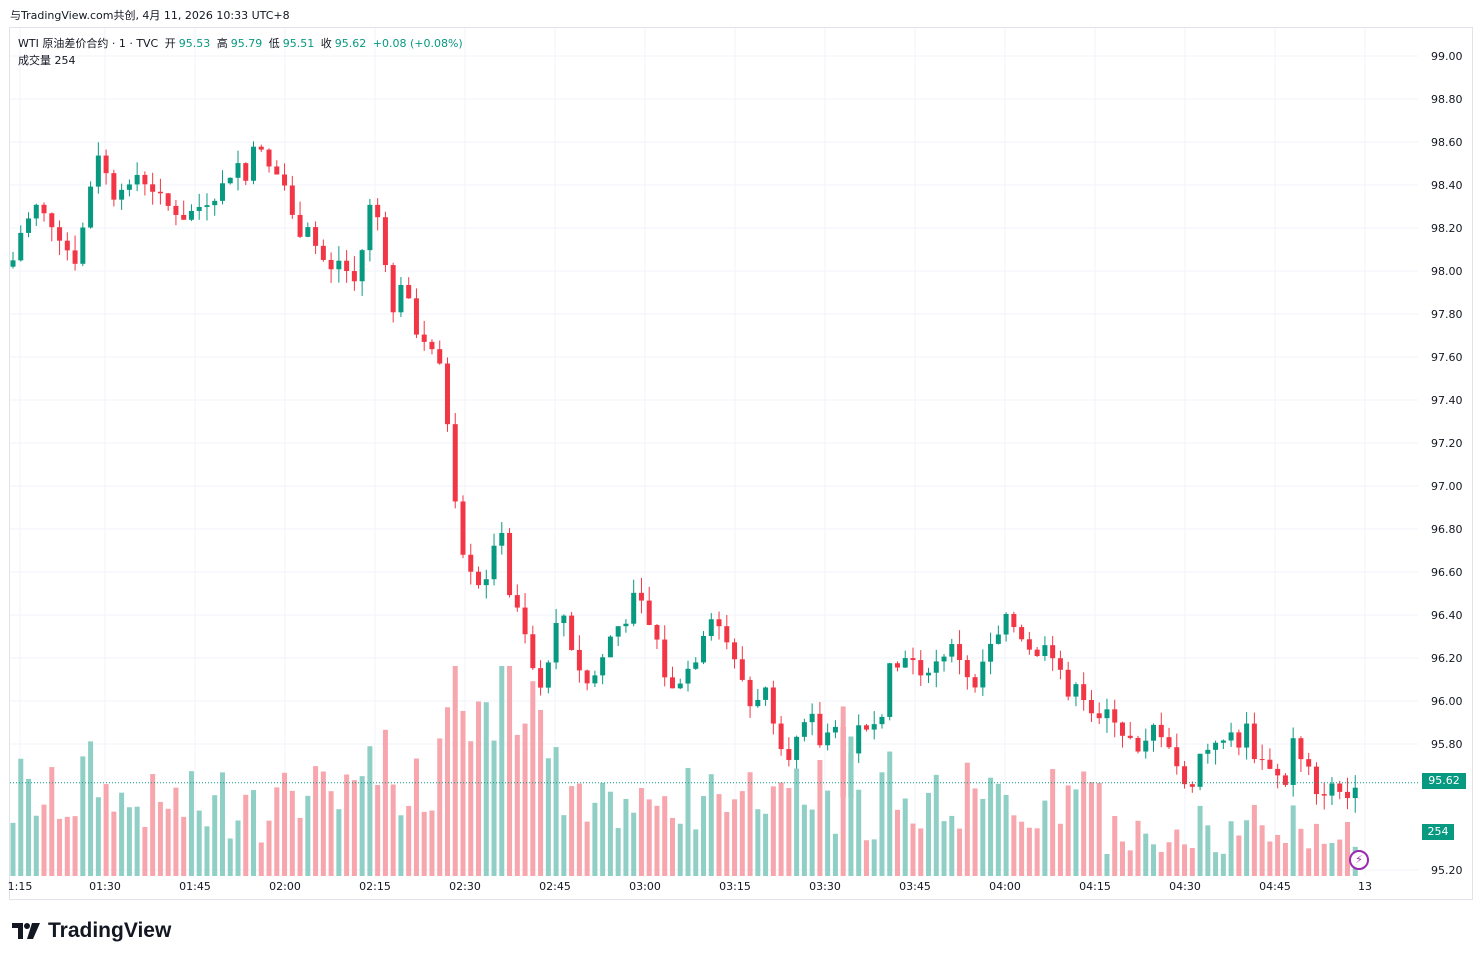  I want to click on tradingview-logo: TradingView, so click(91, 931).